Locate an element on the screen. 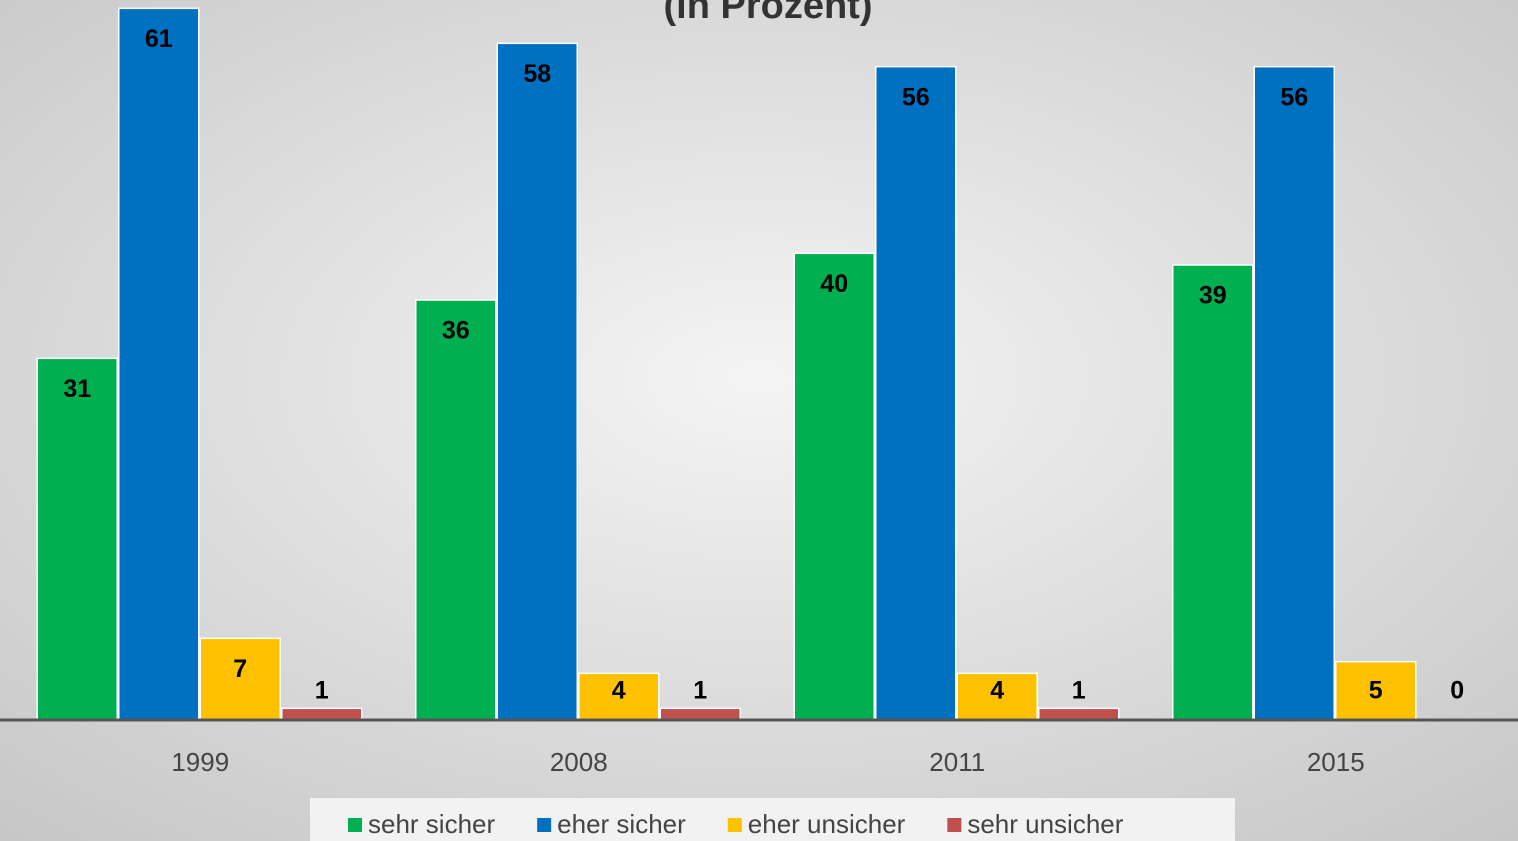  data-label: 7 is located at coordinates (240, 669).